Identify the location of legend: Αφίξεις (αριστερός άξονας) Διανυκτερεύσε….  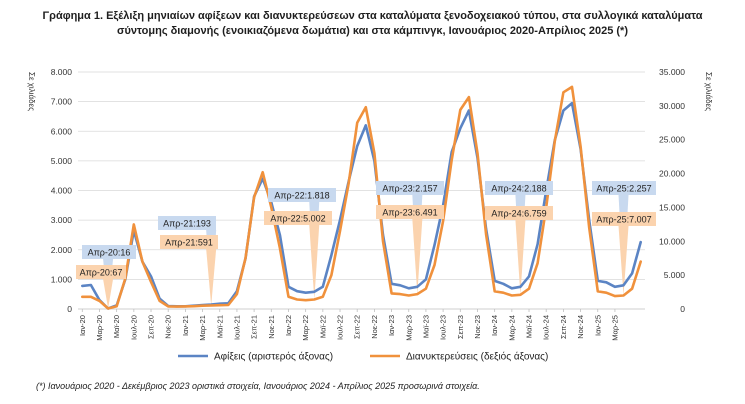
(363, 357).